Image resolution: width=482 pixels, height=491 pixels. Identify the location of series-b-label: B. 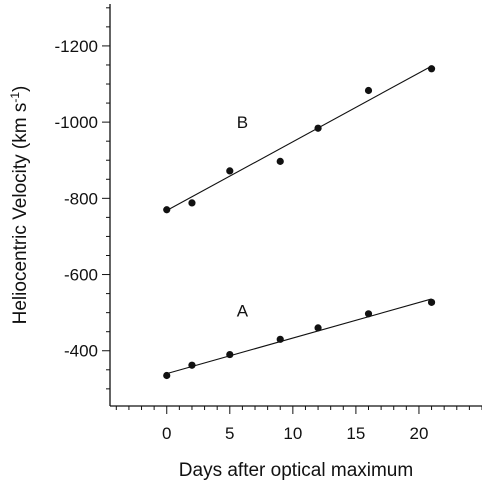
(242, 122).